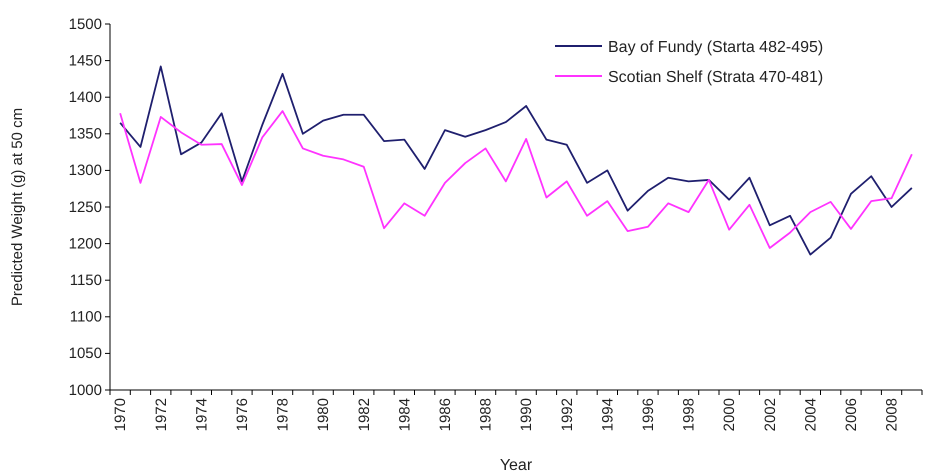 The width and height of the screenshot is (928, 475). Describe the element at coordinates (85, 353) in the screenshot. I see `y-tick-label: 1050` at that location.